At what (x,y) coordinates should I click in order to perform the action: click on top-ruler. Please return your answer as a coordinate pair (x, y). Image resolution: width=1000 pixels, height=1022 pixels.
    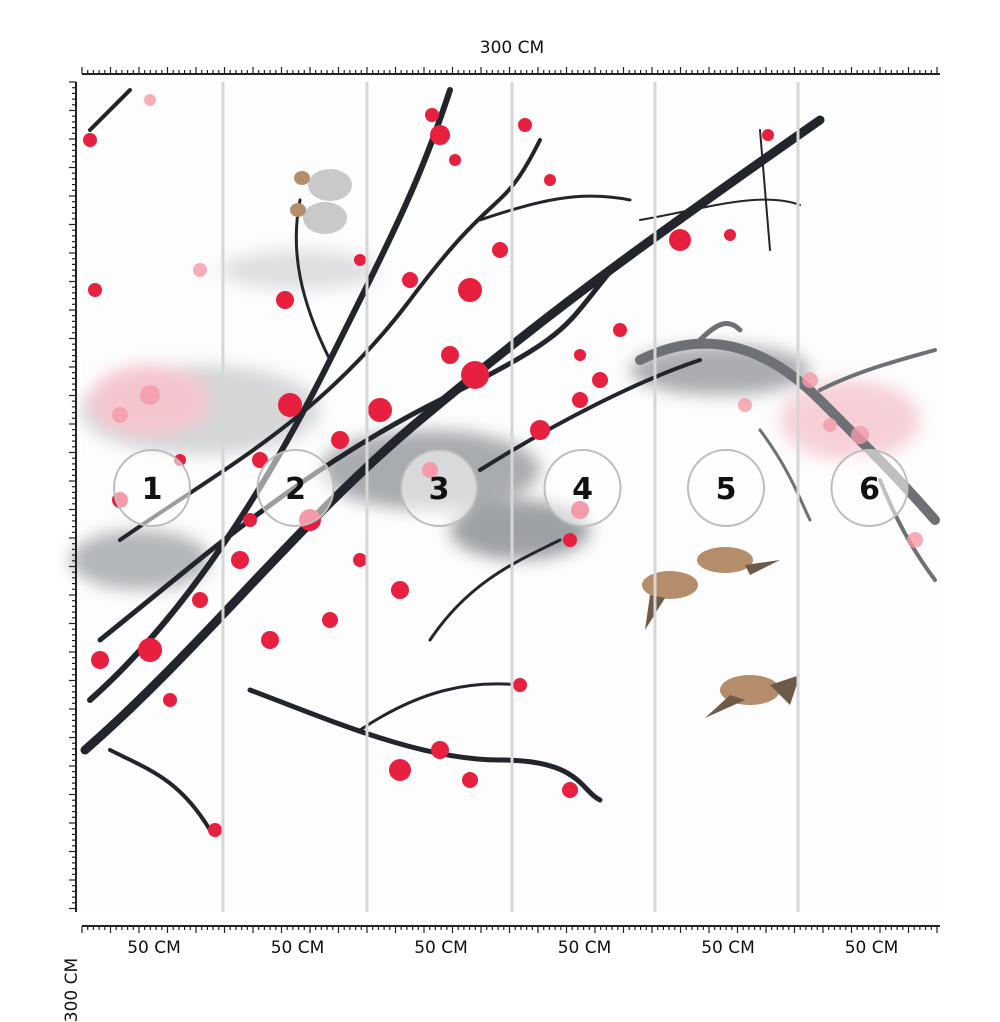
    Looking at the image, I should click on (511, 70).